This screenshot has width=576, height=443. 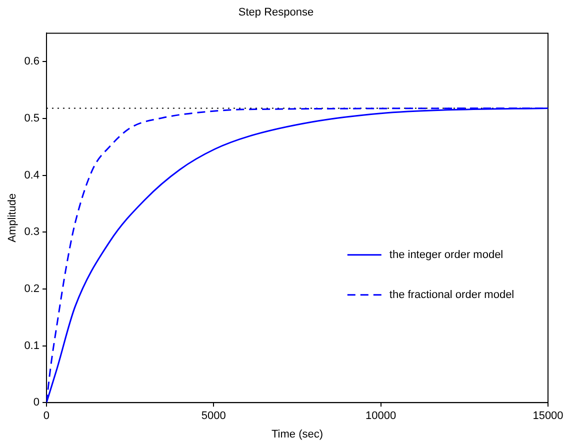 What do you see at coordinates (46, 416) in the screenshot?
I see `x-tick-label: 0` at bounding box center [46, 416].